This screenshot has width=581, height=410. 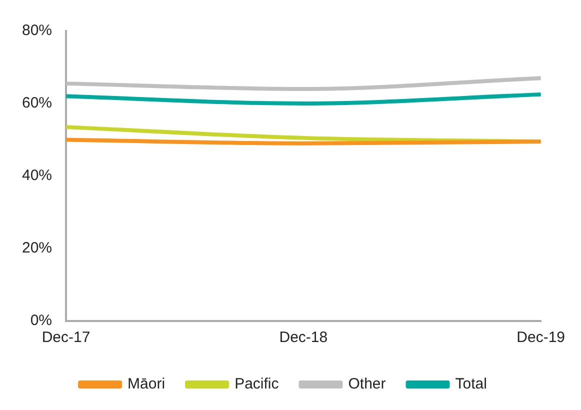 What do you see at coordinates (257, 384) in the screenshot?
I see `legend-label: Pacific` at bounding box center [257, 384].